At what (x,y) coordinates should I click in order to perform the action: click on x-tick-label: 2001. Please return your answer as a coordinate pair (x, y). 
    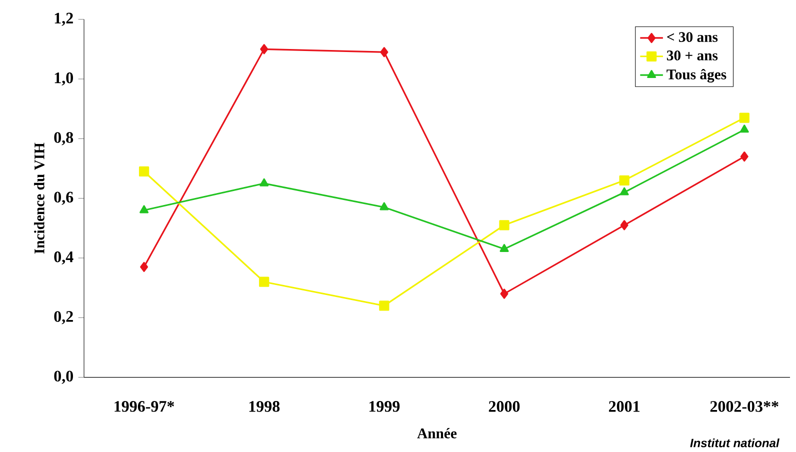
    Looking at the image, I should click on (624, 406).